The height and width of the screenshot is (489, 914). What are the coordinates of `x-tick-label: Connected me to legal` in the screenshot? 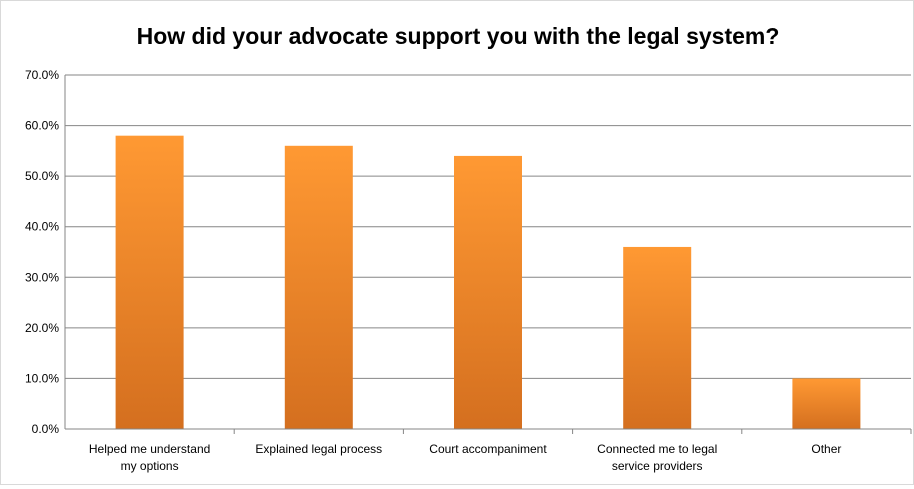 It's located at (657, 449).